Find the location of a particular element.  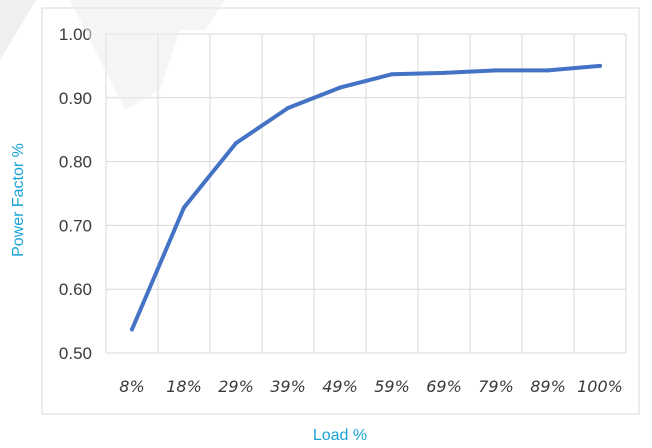

y-tick-label: 0.60 is located at coordinates (75, 289).